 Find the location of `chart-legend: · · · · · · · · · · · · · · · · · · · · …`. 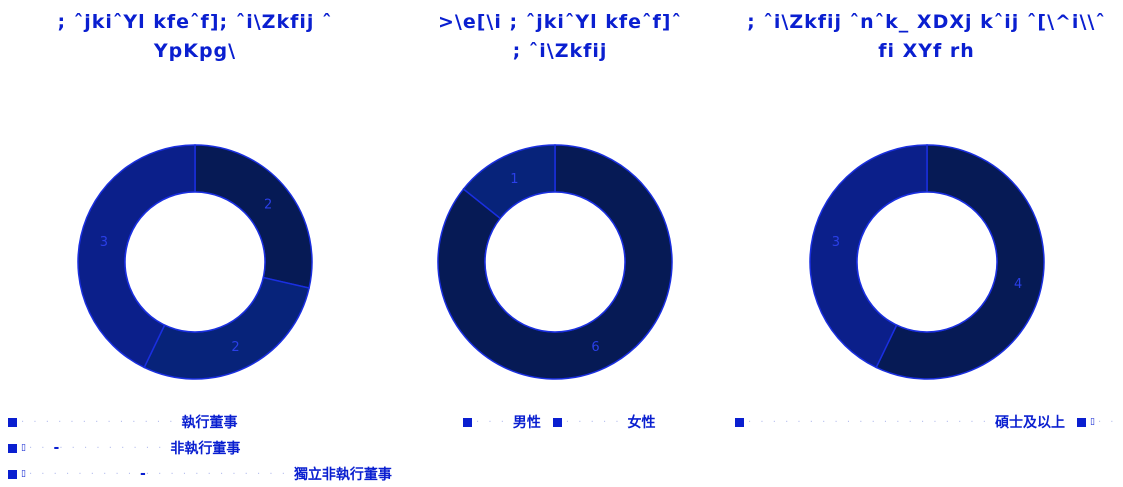

chart-legend: · · · · · · · · · · · · · · · · · · · · … is located at coordinates (929, 422).